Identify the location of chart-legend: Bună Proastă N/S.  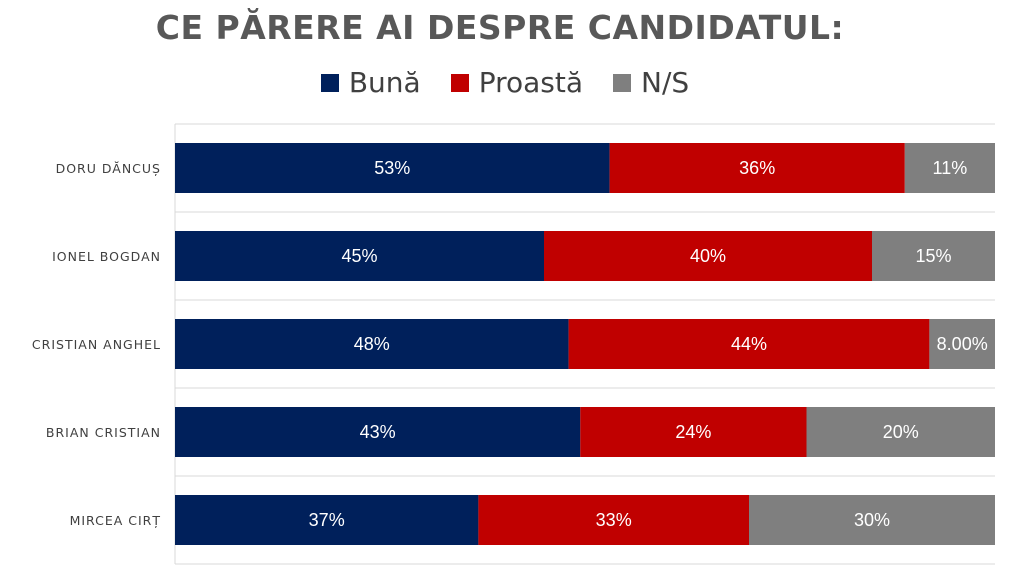
(505, 82).